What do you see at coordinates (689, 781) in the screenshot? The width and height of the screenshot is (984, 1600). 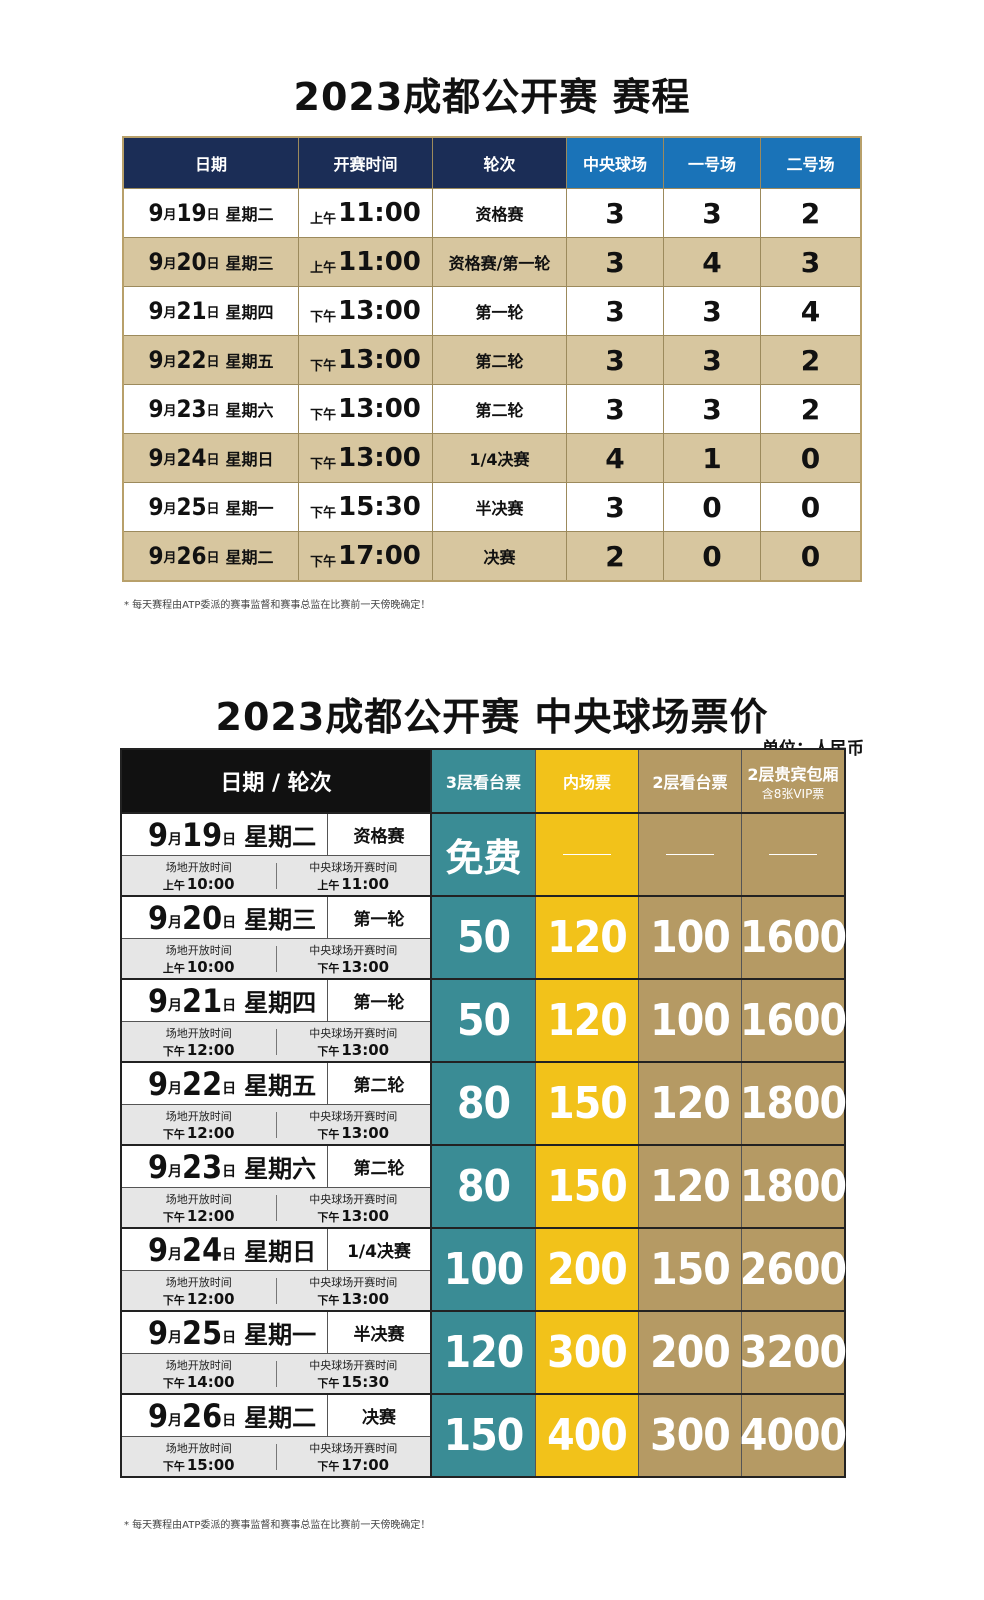 I see `header-tier2-stand: 2层看台票` at bounding box center [689, 781].